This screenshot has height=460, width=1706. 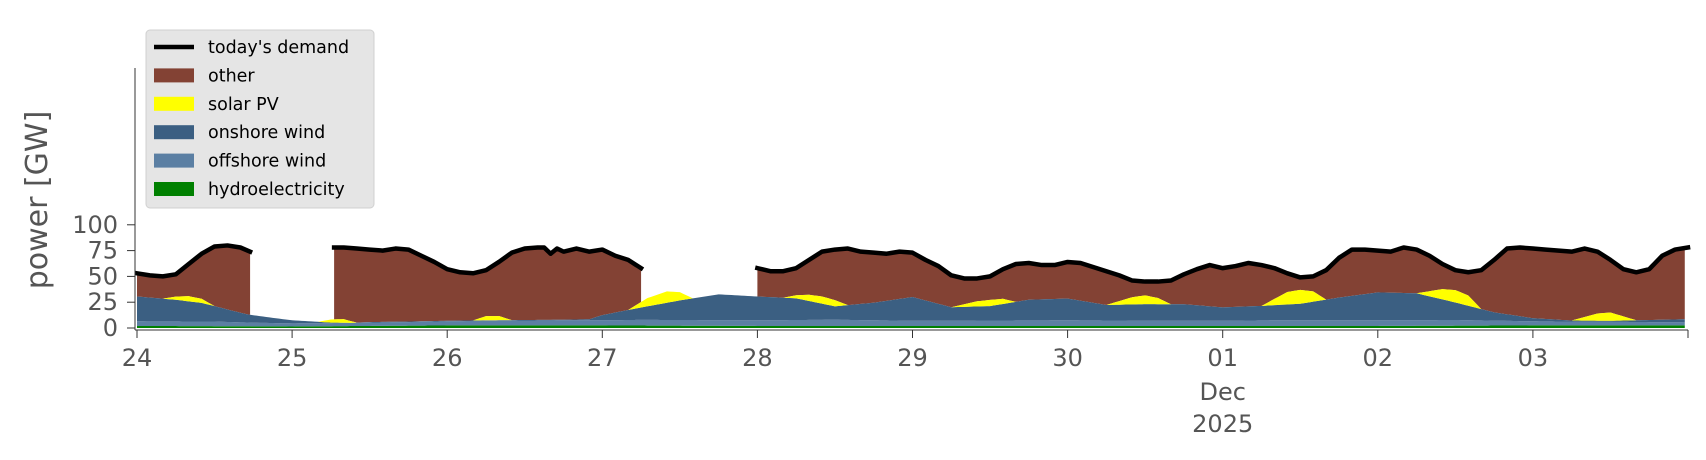 I want to click on x-tick-label: 28, so click(x=757, y=358).